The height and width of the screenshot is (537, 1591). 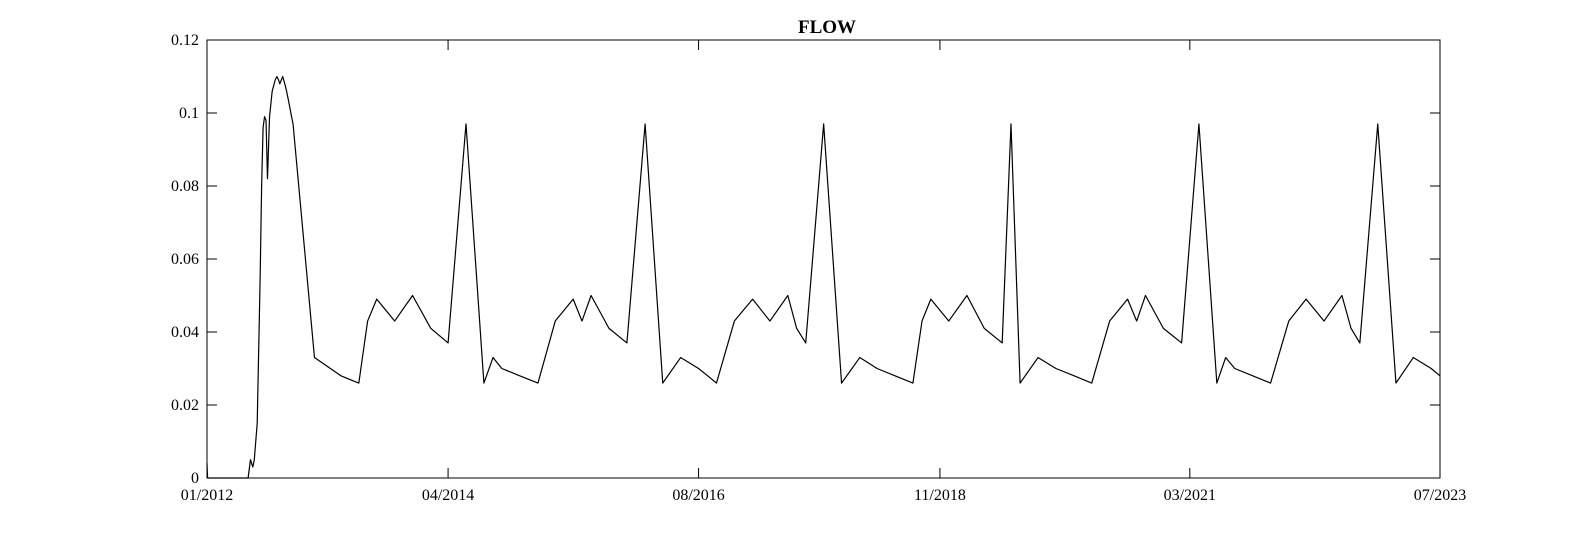 What do you see at coordinates (195, 478) in the screenshot?
I see `y-tick-label: 0` at bounding box center [195, 478].